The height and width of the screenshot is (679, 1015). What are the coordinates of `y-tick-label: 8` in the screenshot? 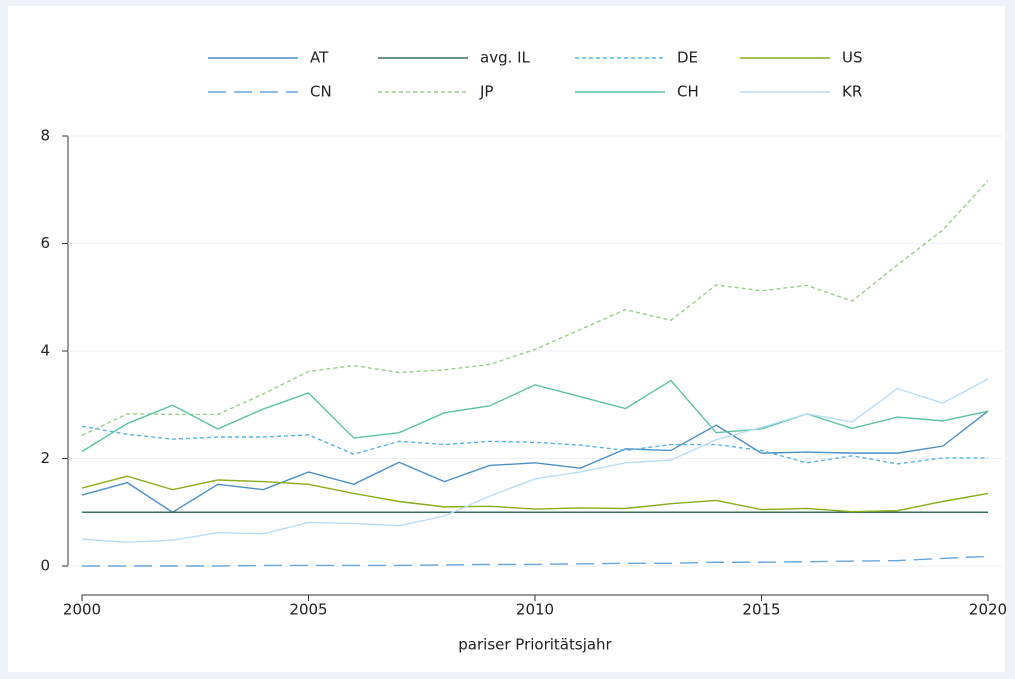 It's located at (45, 136).